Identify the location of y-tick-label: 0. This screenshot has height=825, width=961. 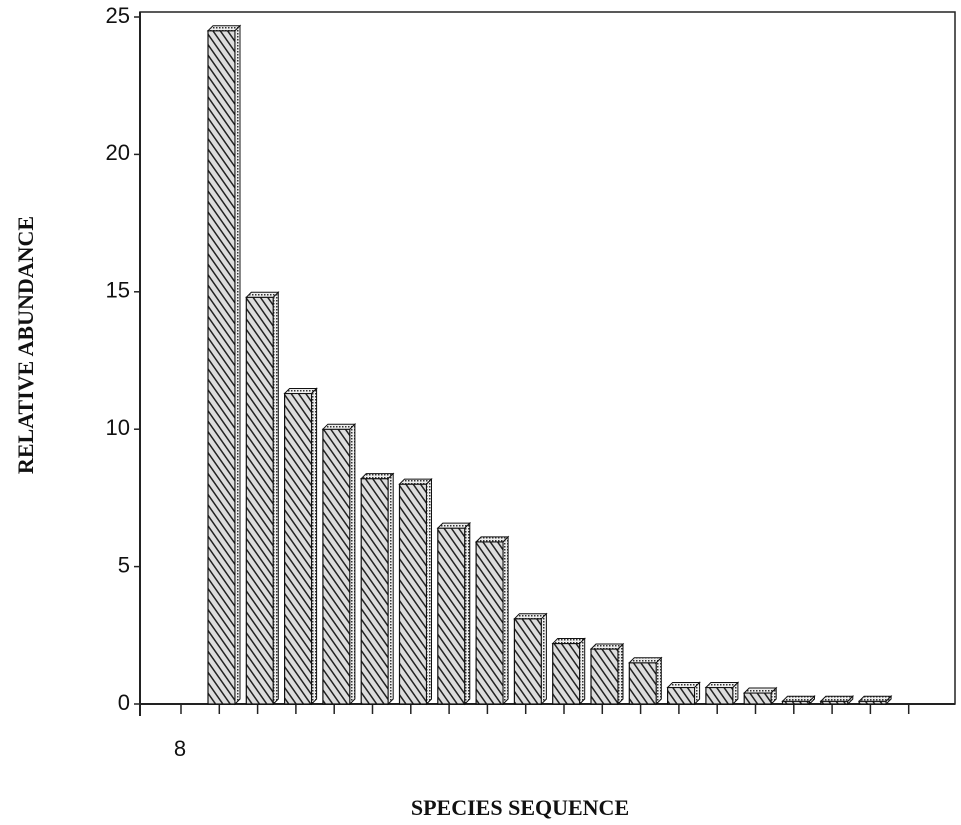
(124, 702).